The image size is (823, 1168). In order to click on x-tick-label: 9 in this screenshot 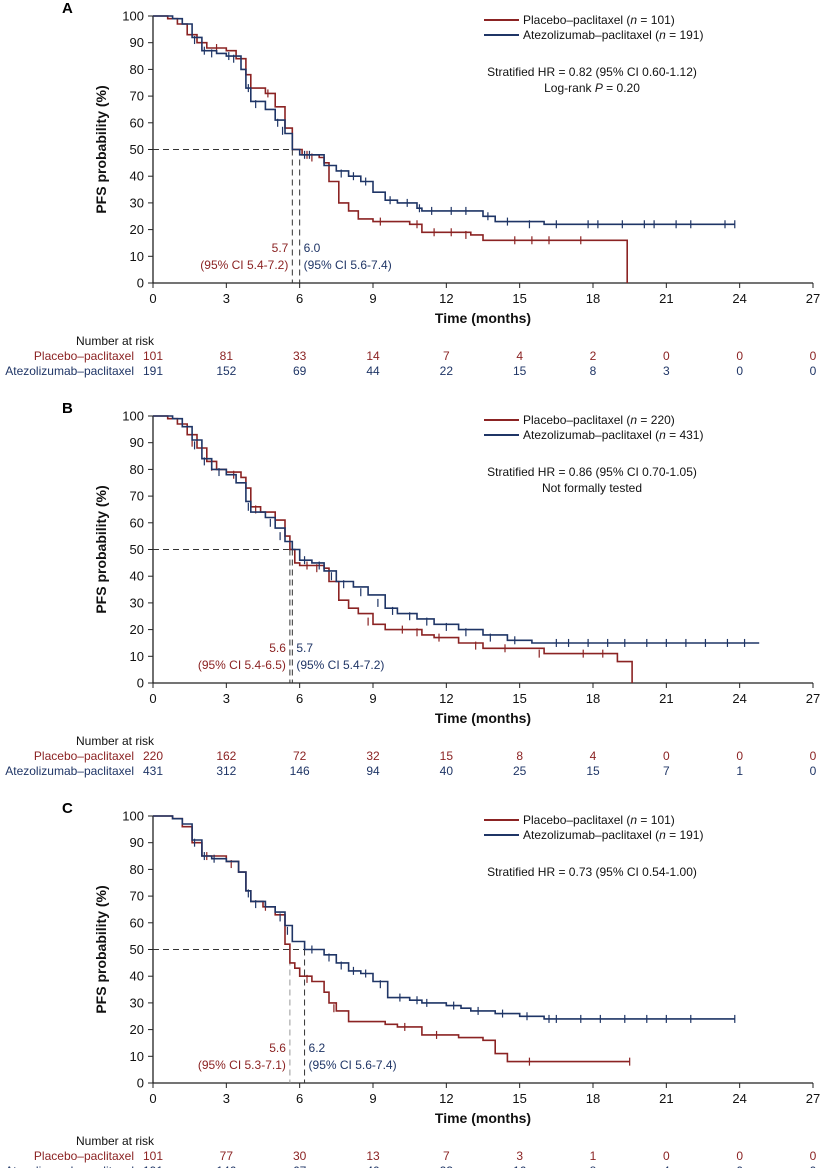, I will do `click(372, 1098)`.